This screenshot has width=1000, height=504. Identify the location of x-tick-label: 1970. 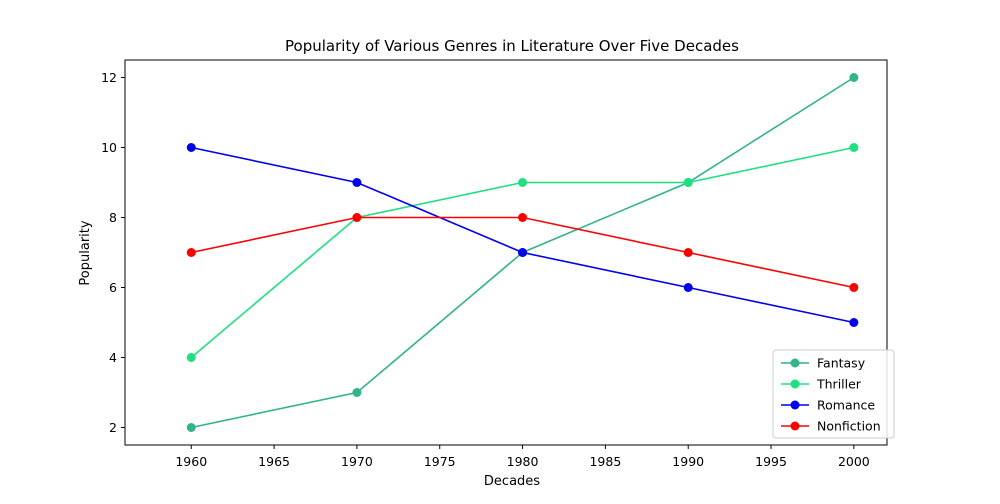
(357, 461).